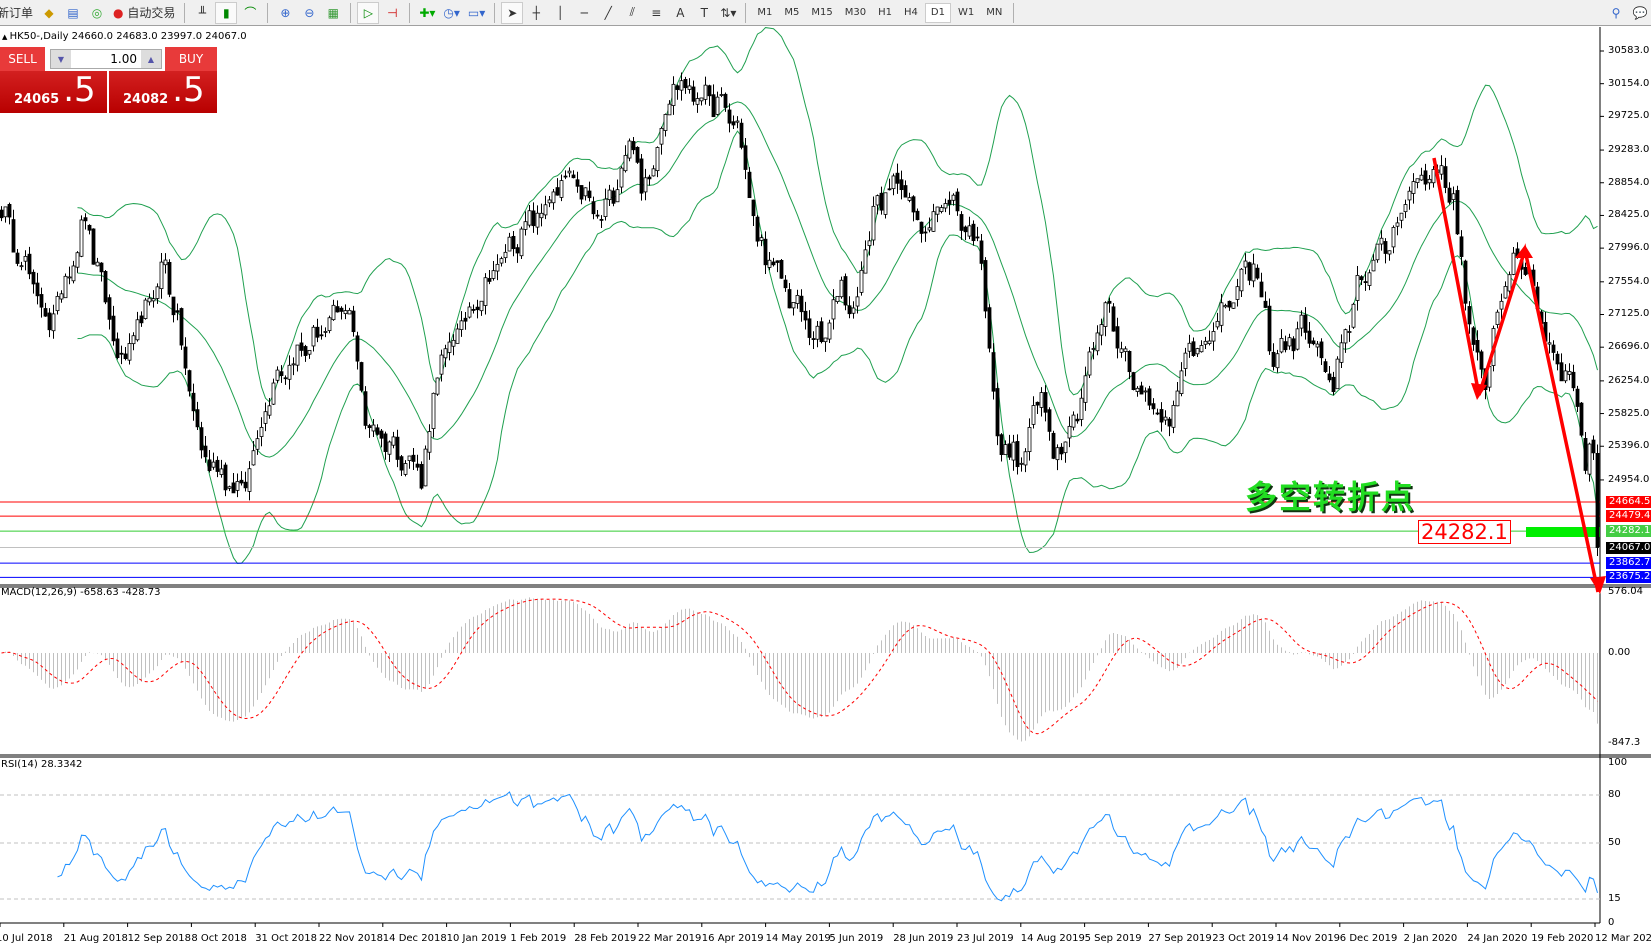 This screenshot has width=1651, height=951. What do you see at coordinates (608, 12) in the screenshot?
I see `trendline-icon: ╱` at bounding box center [608, 12].